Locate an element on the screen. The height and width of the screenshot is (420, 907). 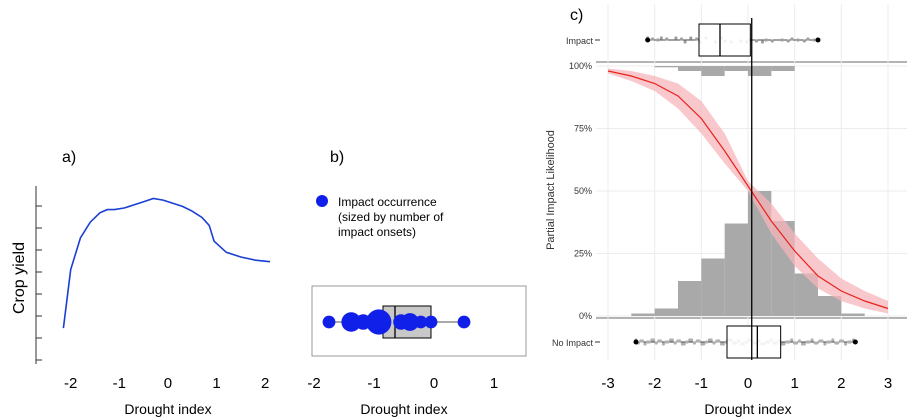
y-tick-label: 0% is located at coordinates (585, 316).